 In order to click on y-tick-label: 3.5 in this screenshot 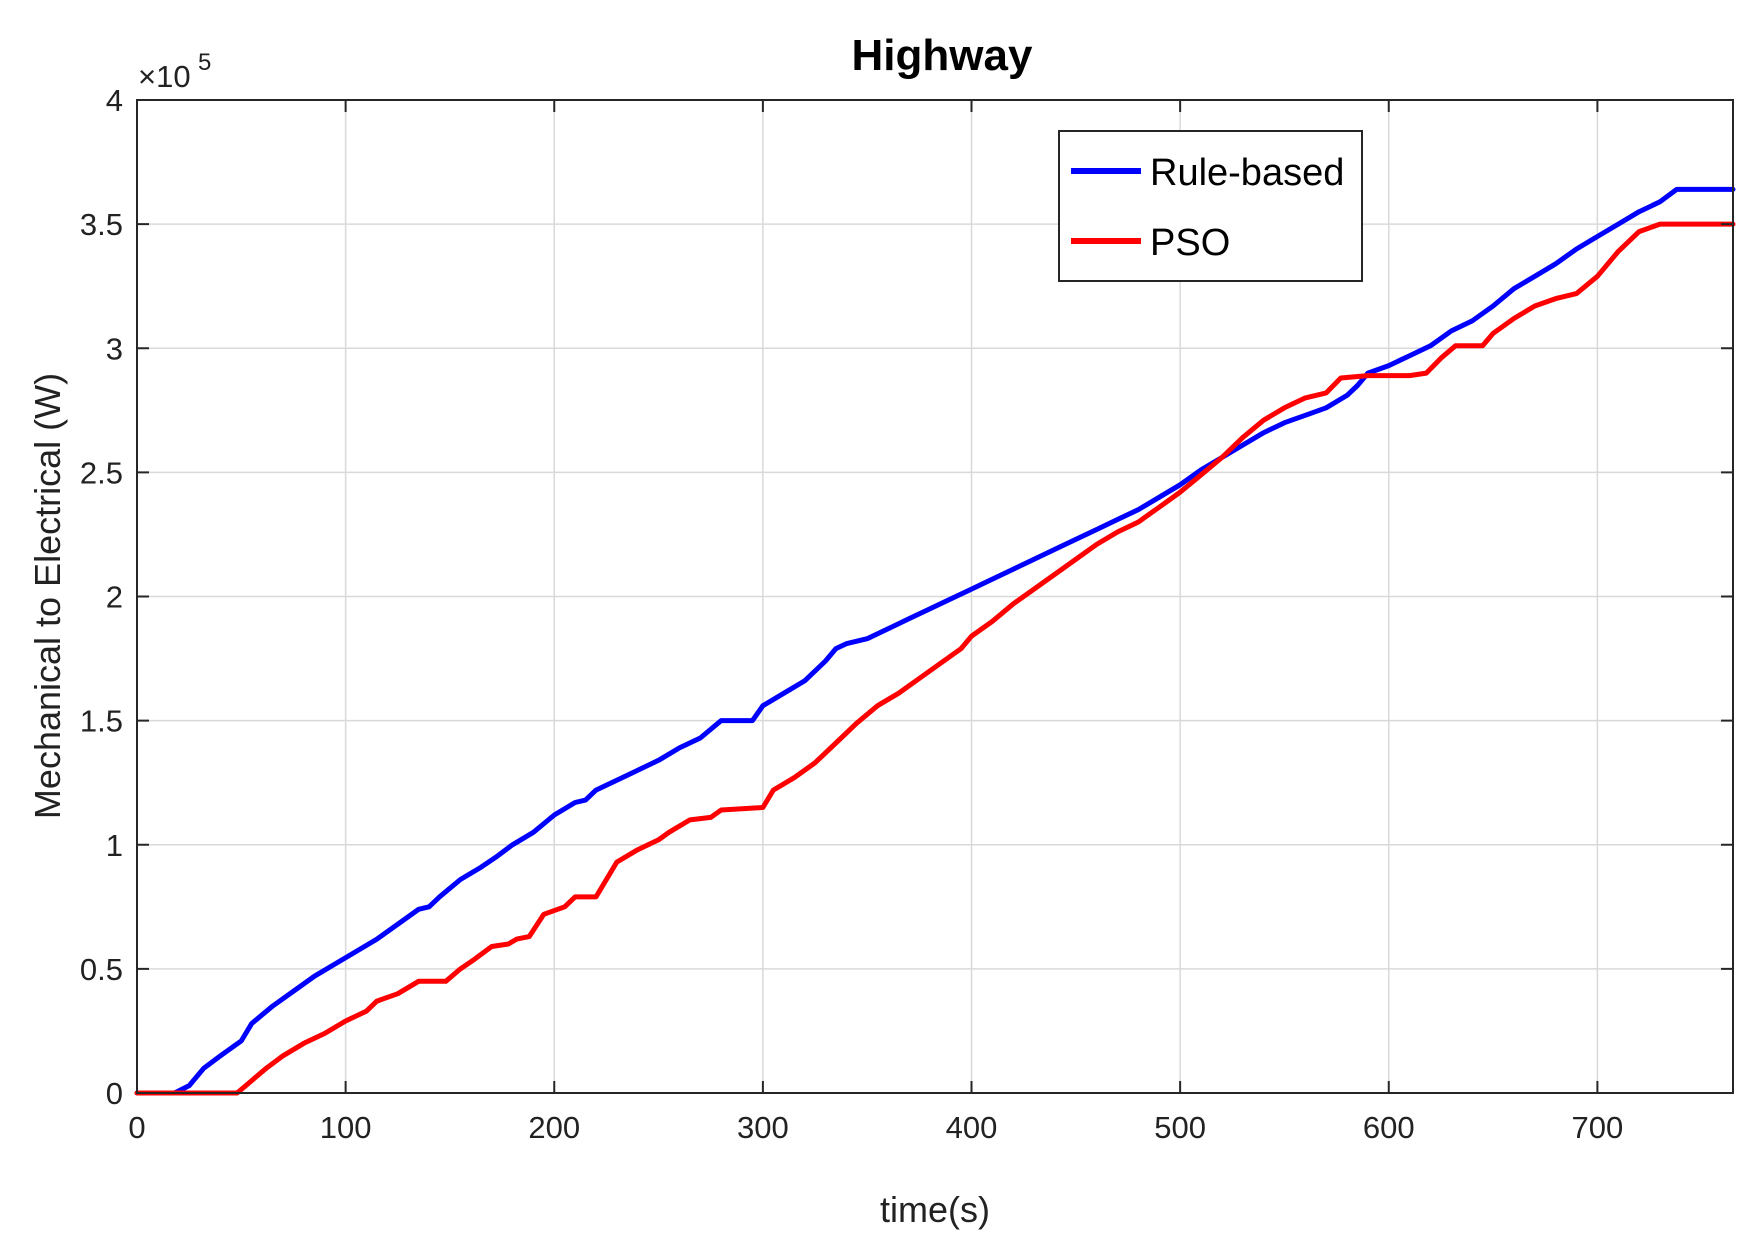, I will do `click(101, 224)`.